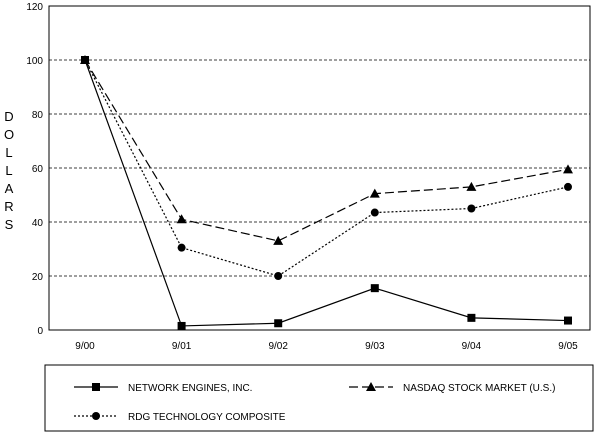  I want to click on y-tick-label: 120, so click(34, 7).